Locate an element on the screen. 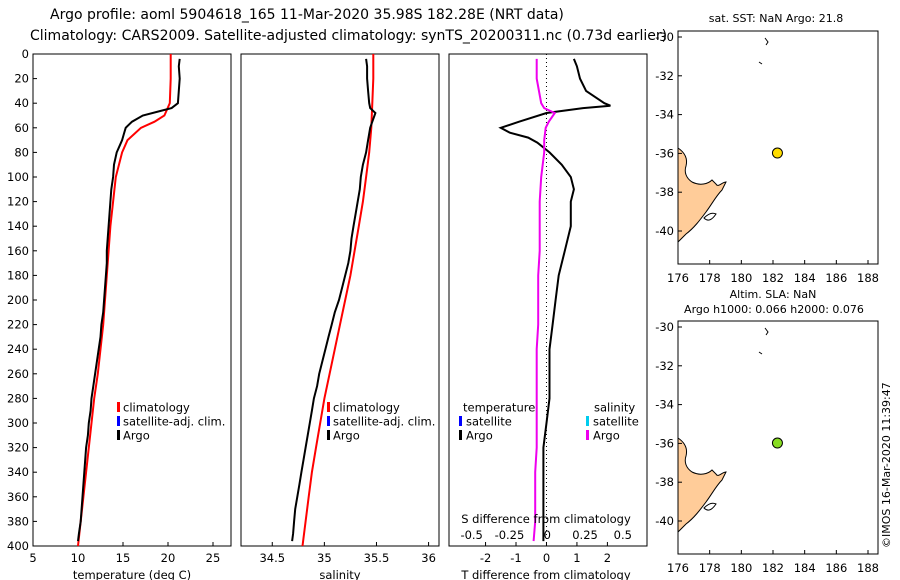  sst-map-island is located at coordinates (710, 216).